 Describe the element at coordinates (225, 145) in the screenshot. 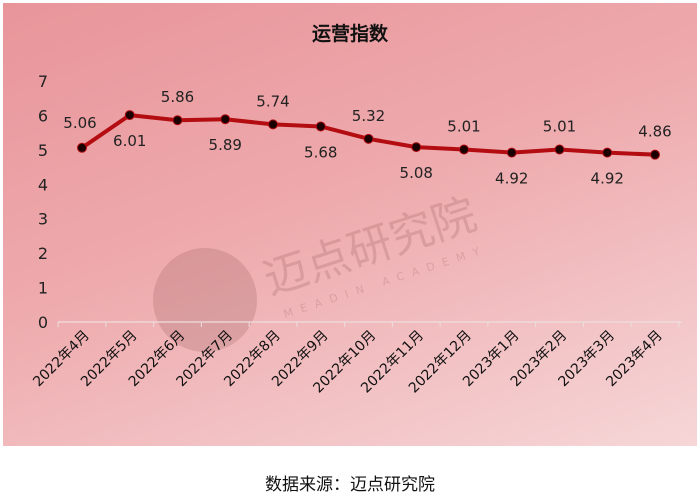

I see `data-label: 5.89` at that location.